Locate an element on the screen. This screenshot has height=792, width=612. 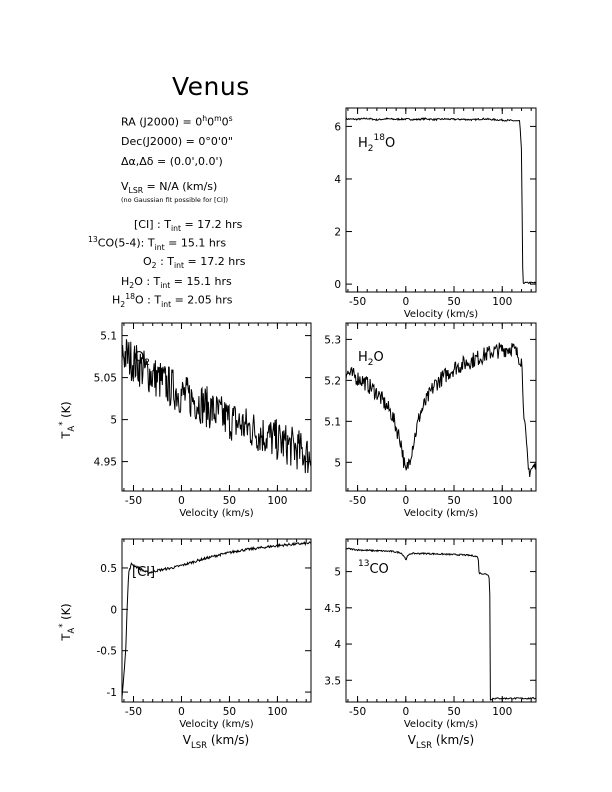
label-h218o-part: O is located at coordinates (390, 143).